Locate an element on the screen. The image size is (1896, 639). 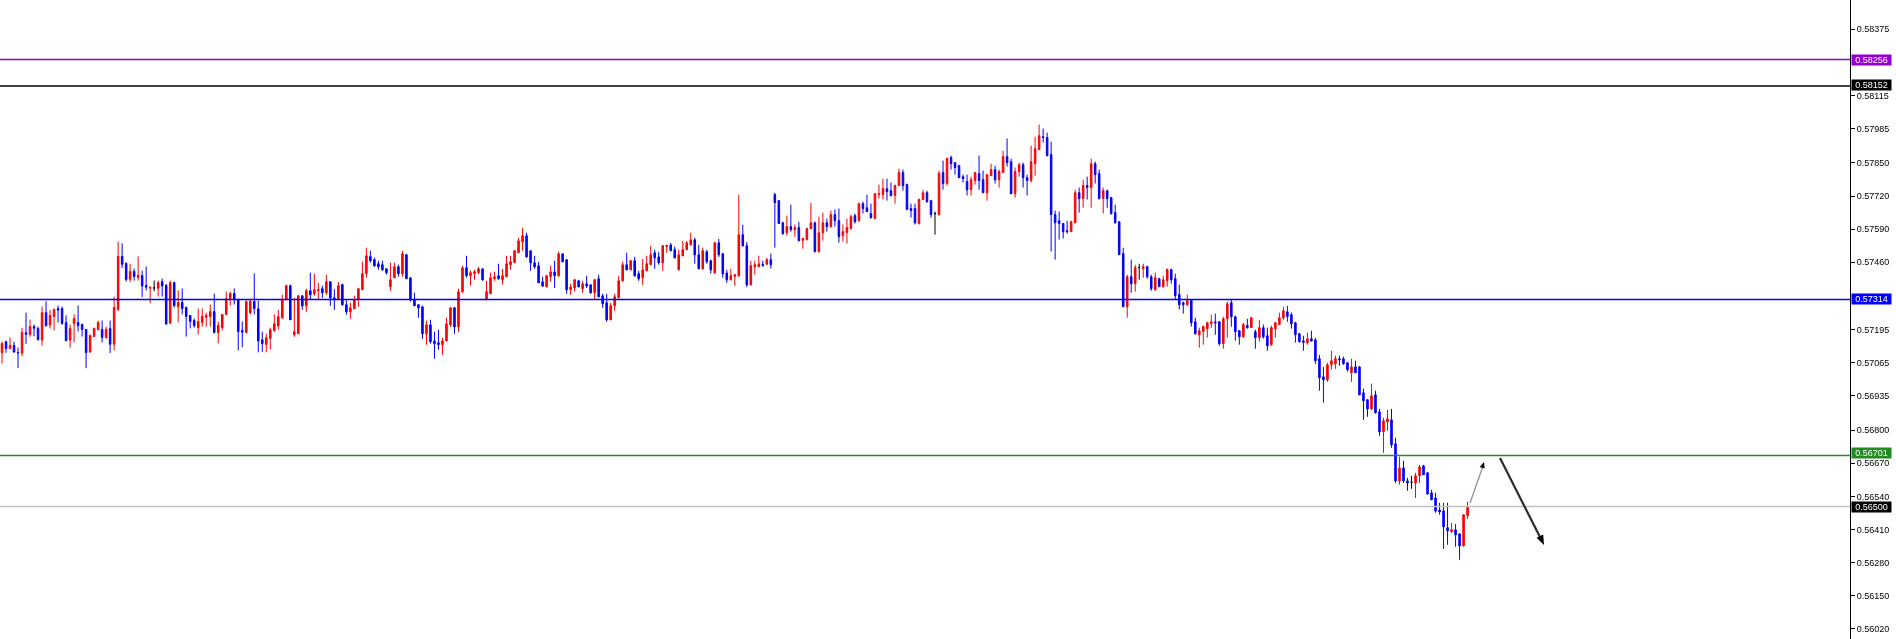
y-tick-label: 0.57850 is located at coordinates (1873, 163).